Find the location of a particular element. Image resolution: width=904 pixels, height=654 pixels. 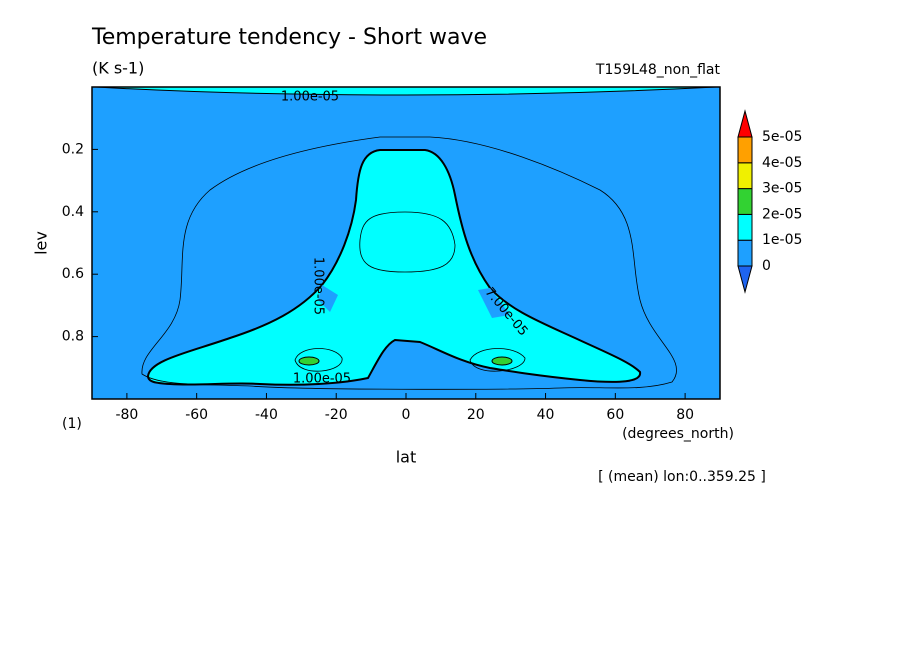

run-label: T159L48_non_flat is located at coordinates (658, 70).